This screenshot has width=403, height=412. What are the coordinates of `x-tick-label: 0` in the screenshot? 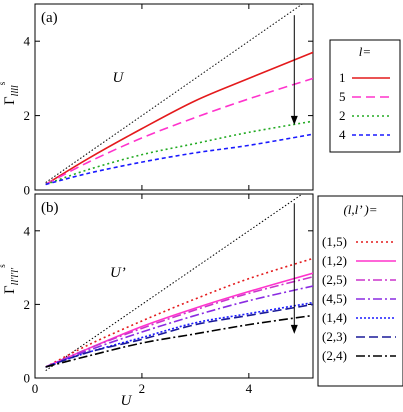 It's located at (35, 388).